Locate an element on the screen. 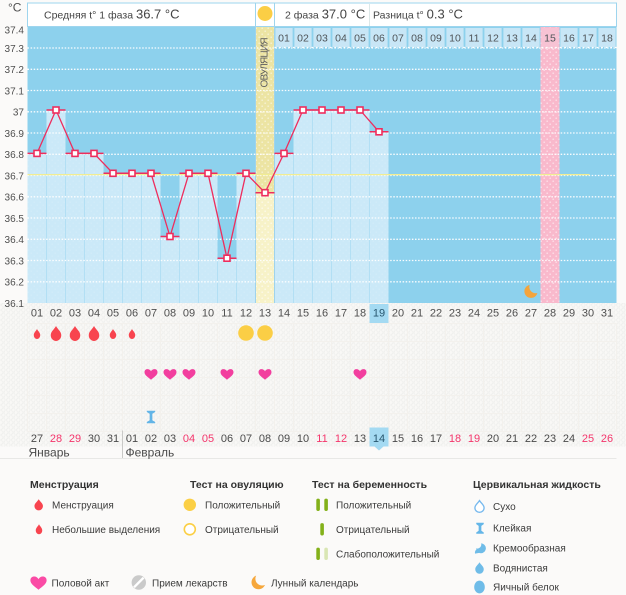  svg-text: 27 is located at coordinates (37, 439).